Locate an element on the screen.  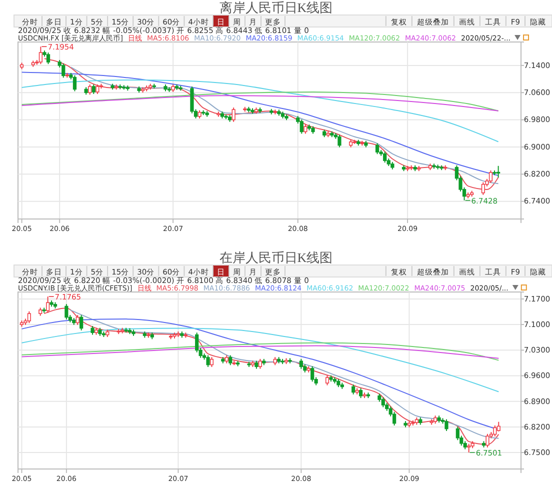
chart-title: 在岸人民币日K线图 is located at coordinates (276, 257).